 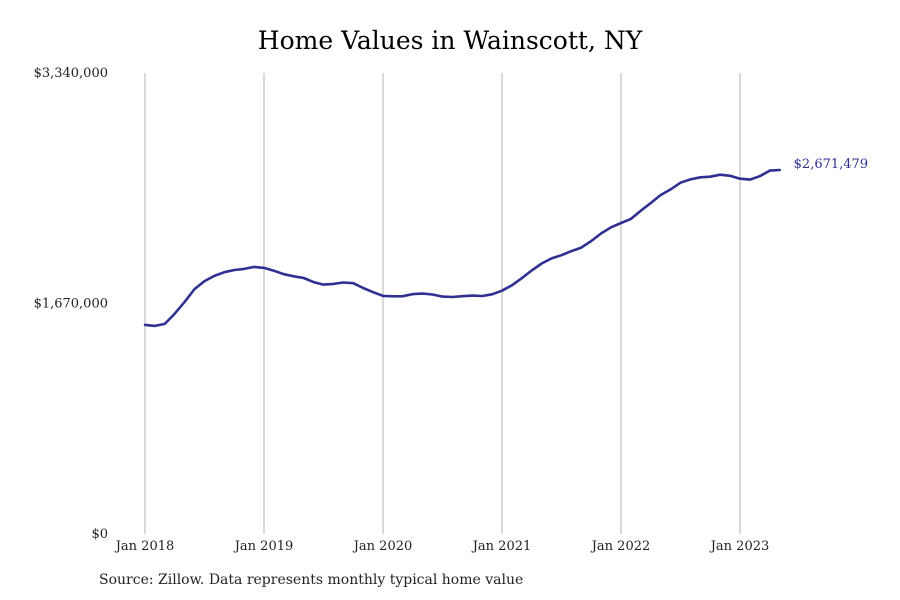 I want to click on end-value-label: $2,671,479, so click(x=831, y=164).